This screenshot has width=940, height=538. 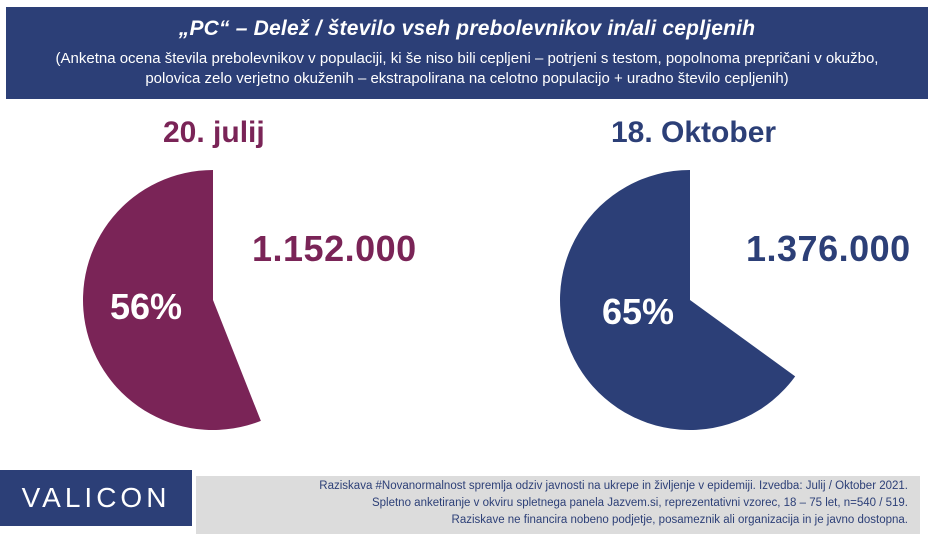 I want to click on pie-slice-october, so click(x=677, y=300).